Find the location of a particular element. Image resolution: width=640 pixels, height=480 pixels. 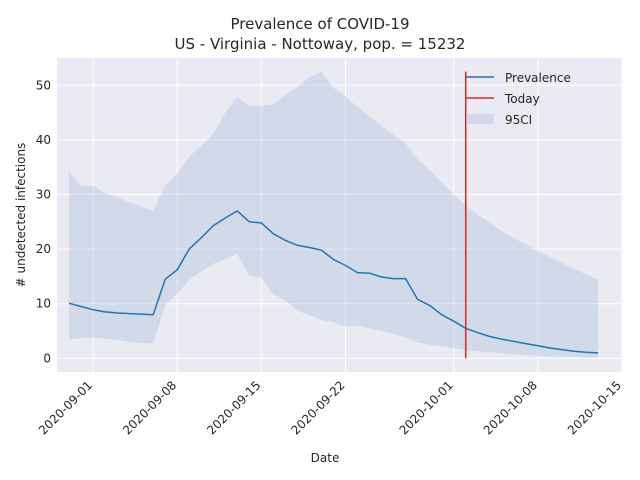

y-axis-label: # undetected infections is located at coordinates (21, 215).